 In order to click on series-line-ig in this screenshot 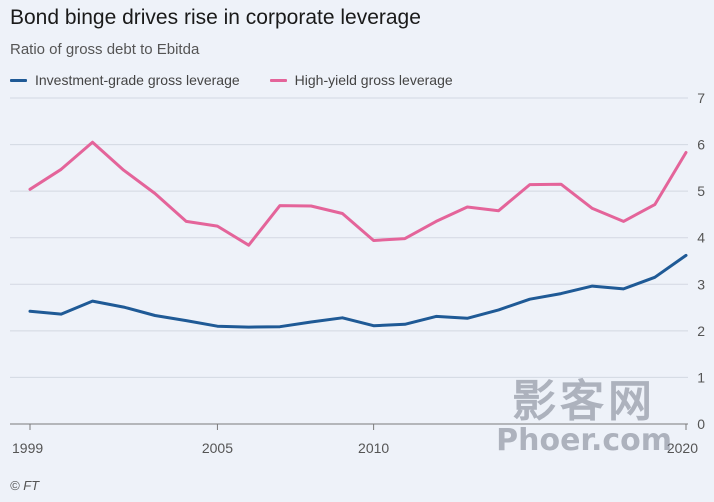, I will do `click(358, 291)`.